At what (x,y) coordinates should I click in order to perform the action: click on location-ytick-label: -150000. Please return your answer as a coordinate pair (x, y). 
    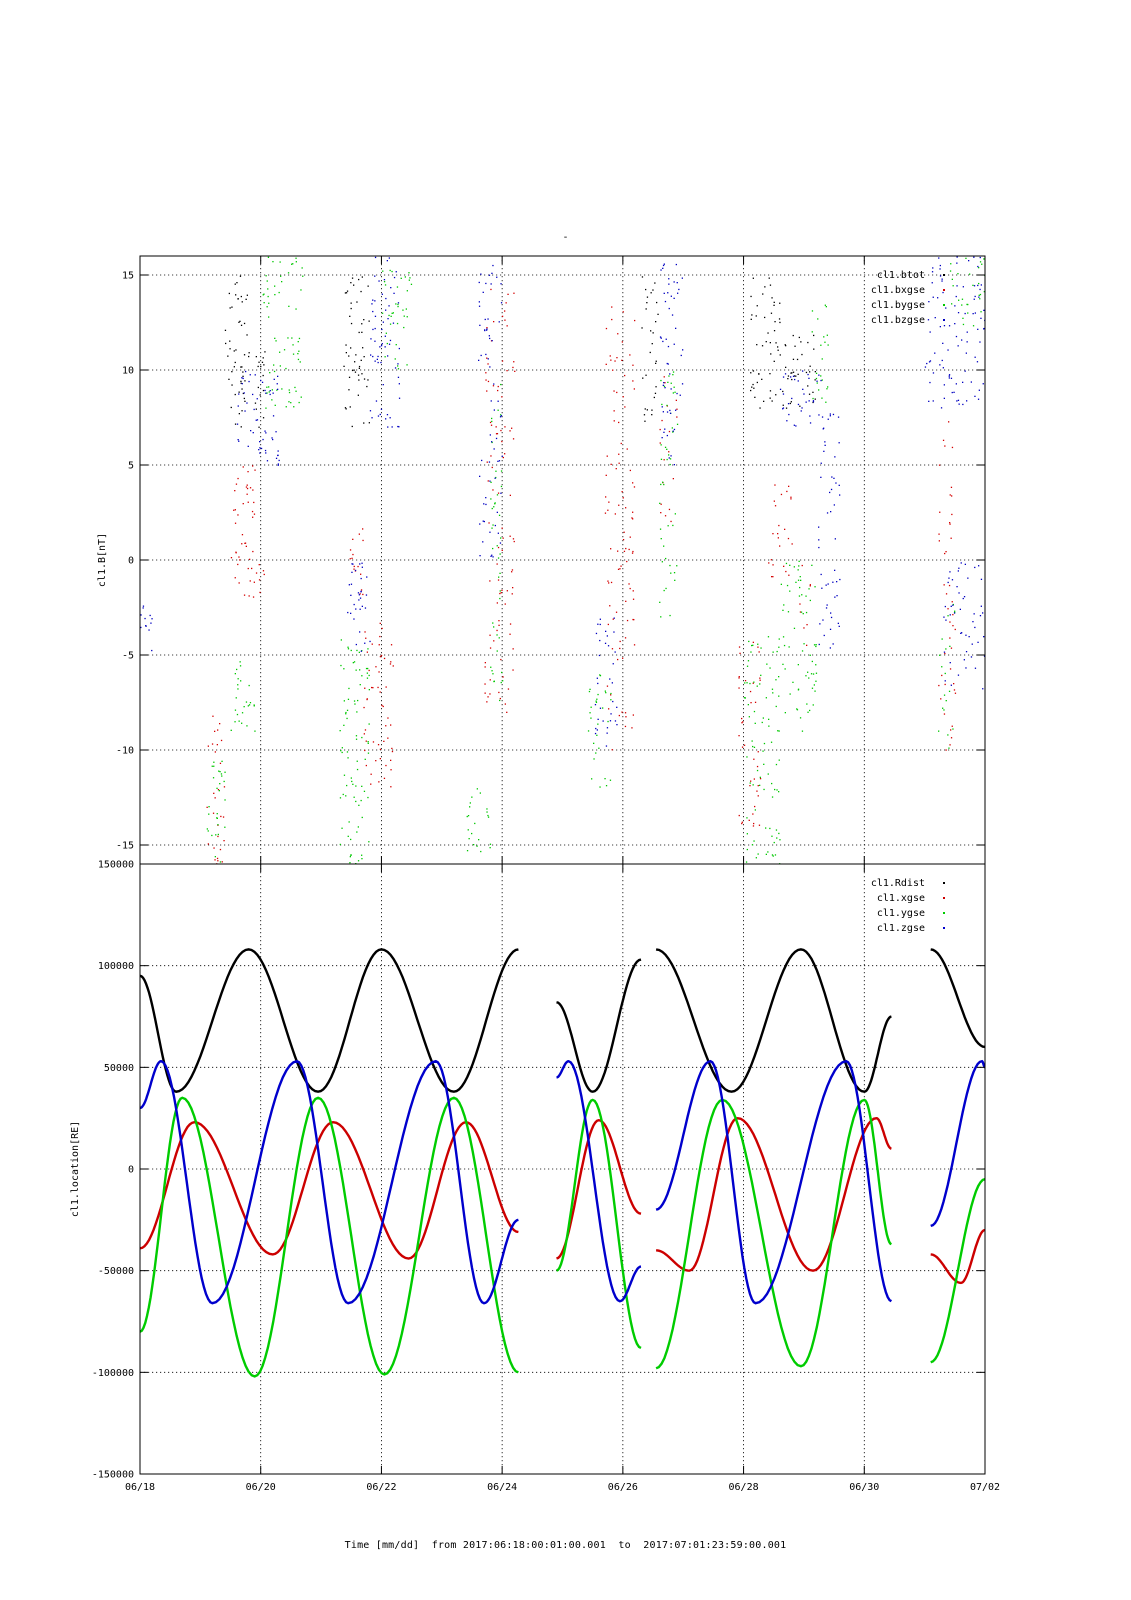
    Looking at the image, I should click on (113, 1475).